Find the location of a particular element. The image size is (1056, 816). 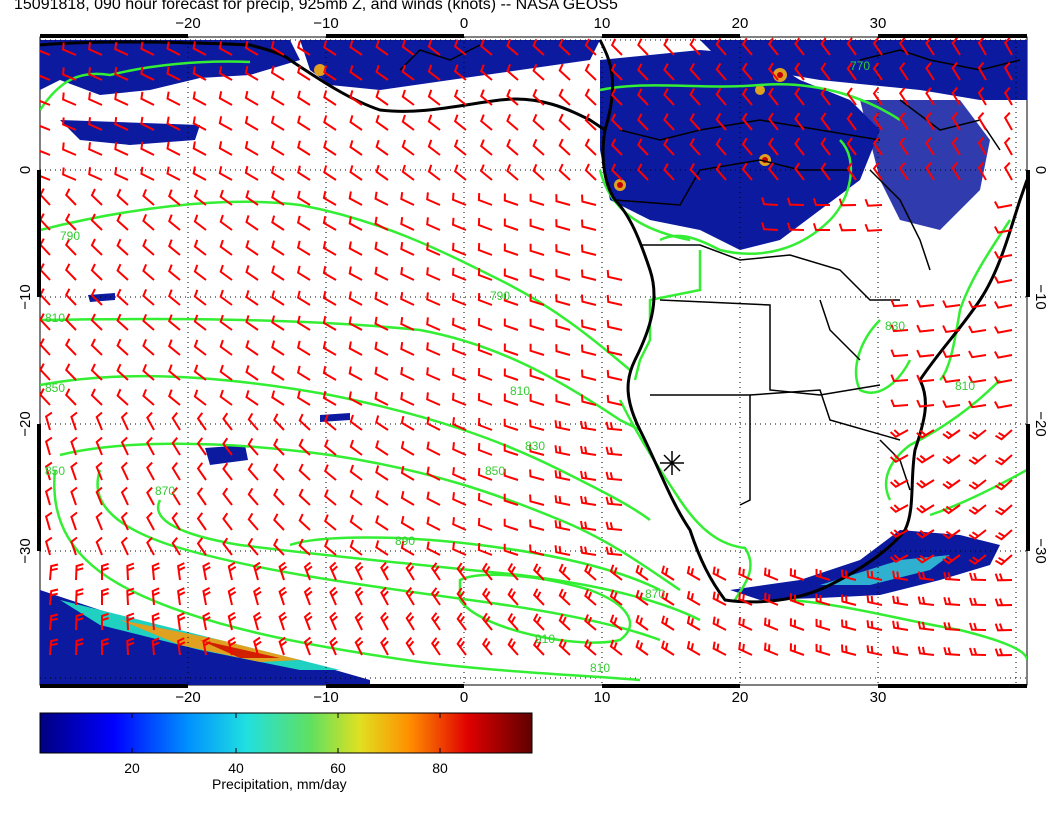

lon-tick-label: 10 is located at coordinates (602, 697).